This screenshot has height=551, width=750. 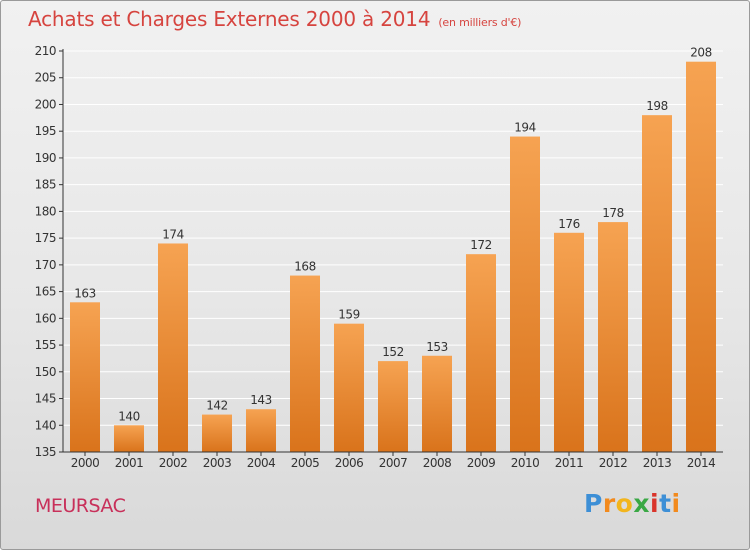 I want to click on x-tick-label: 2006, so click(x=349, y=463).